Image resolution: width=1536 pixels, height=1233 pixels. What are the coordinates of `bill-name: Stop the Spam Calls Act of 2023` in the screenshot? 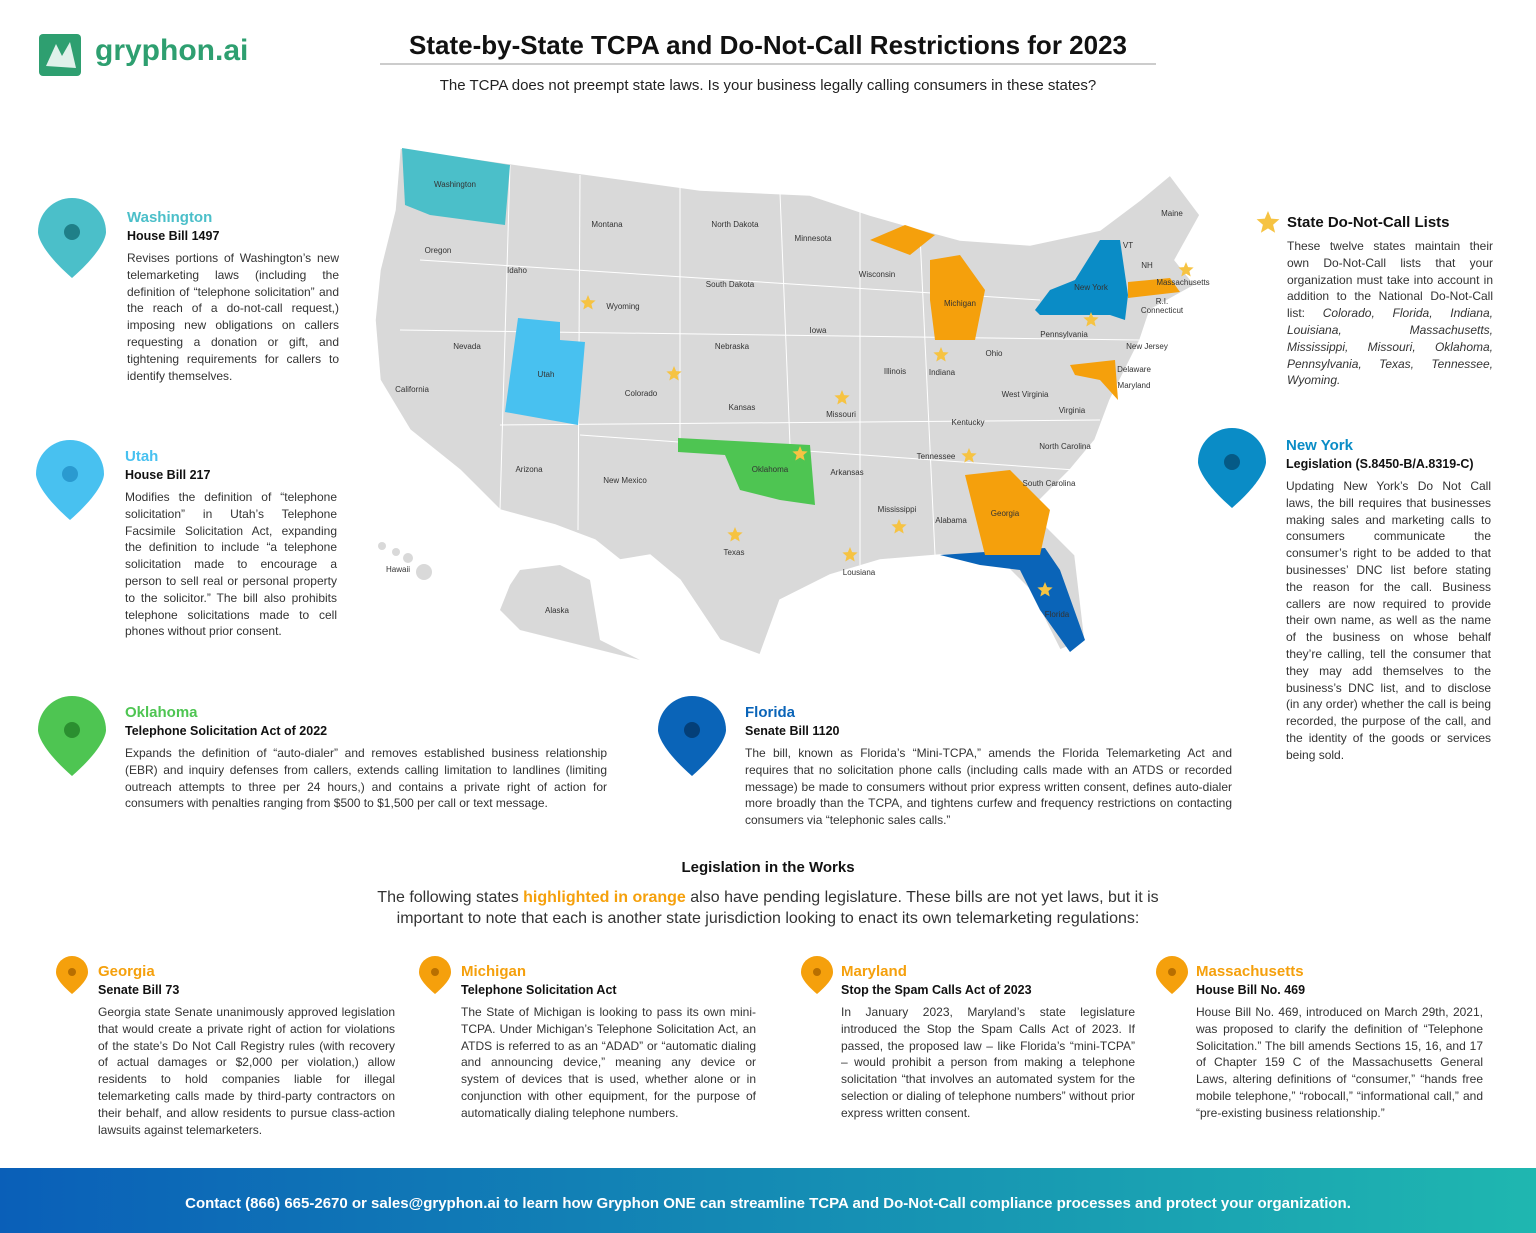 It's located at (936, 990).